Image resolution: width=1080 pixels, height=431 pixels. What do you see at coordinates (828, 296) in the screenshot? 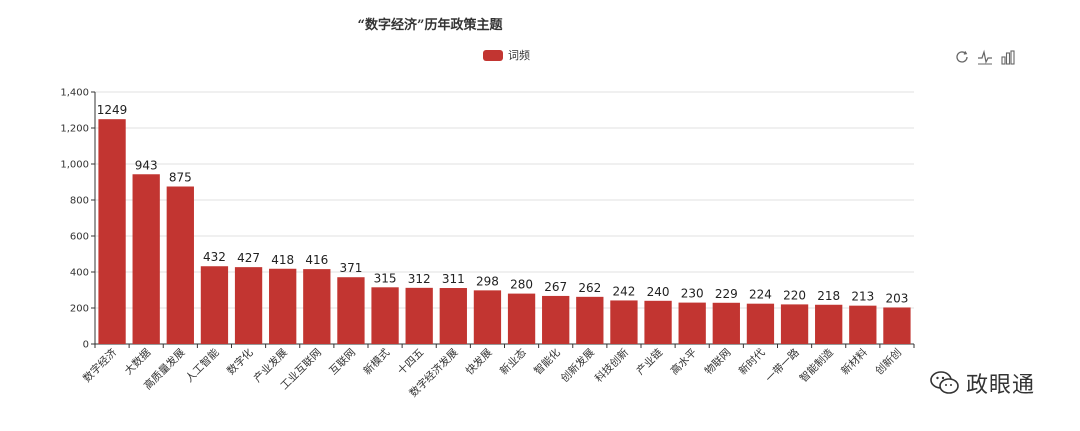
I see `data-label: 218` at bounding box center [828, 296].